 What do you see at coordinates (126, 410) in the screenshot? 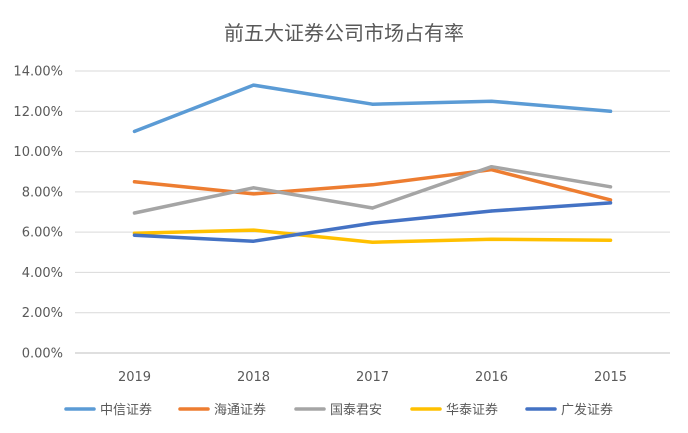
I see `legend-label: 中信证券` at bounding box center [126, 410].